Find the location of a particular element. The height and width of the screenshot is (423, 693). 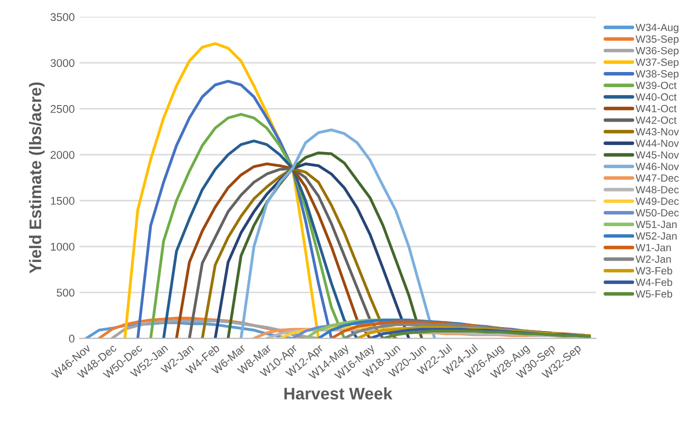

legend-label: W48-Dec is located at coordinates (657, 190).